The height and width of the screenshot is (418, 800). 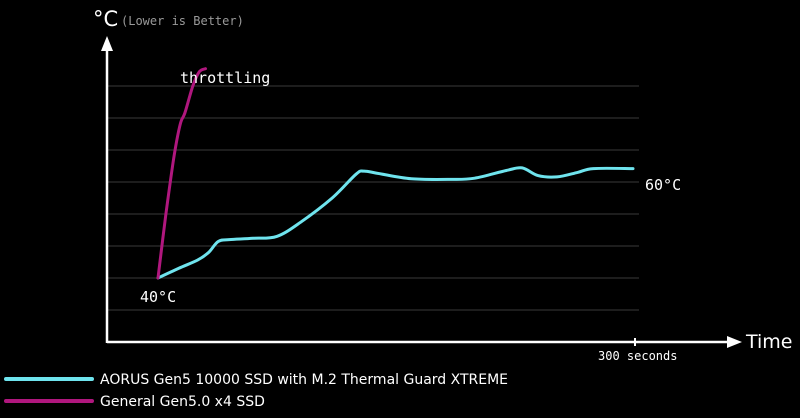 What do you see at coordinates (769, 342) in the screenshot?
I see `x-axis-label: Time` at bounding box center [769, 342].